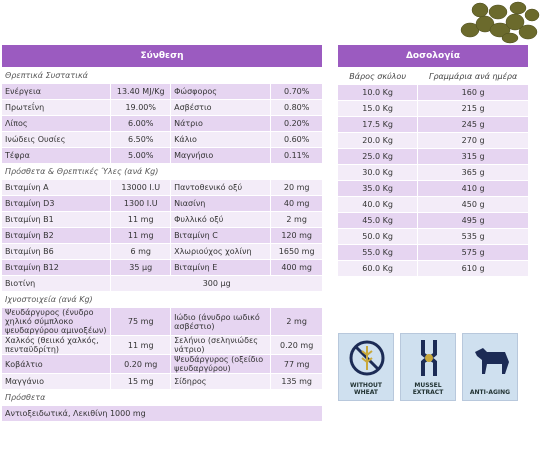  I want to click on cell-value: 1300 I.U, so click(141, 203).